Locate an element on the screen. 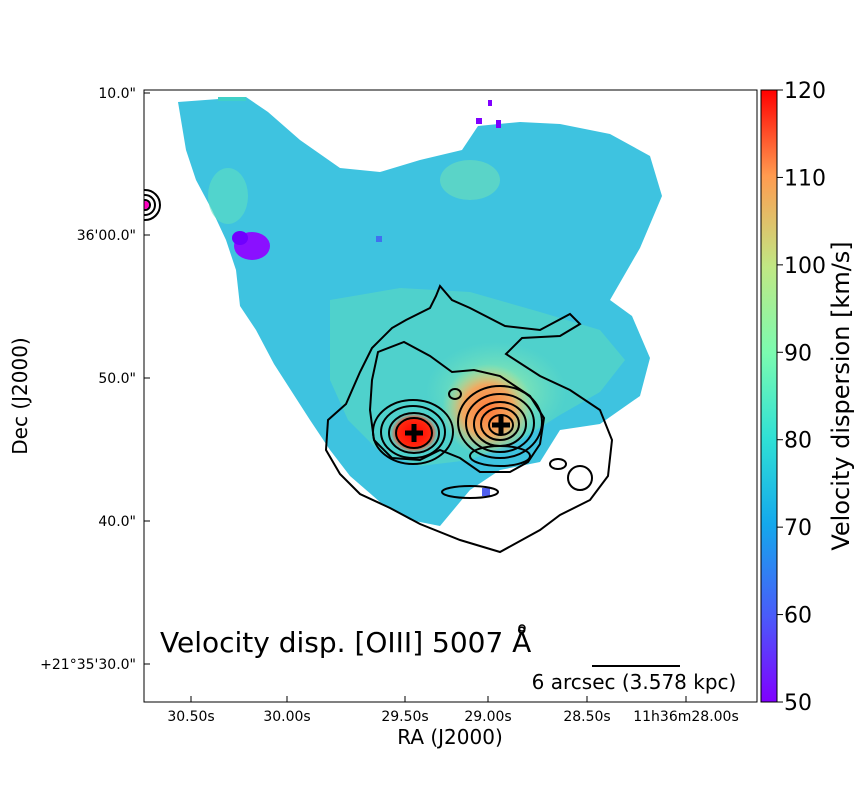 This screenshot has height=792, width=864. y-axis-title: Dec (J2000) is located at coordinates (20, 395).